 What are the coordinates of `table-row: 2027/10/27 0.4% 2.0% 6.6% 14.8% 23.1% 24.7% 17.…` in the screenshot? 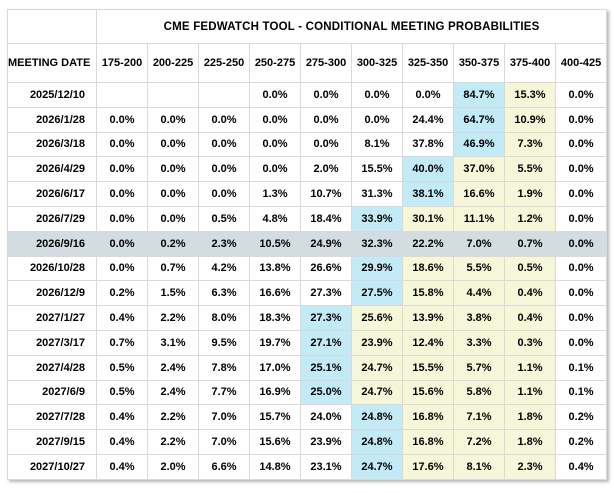 It's located at (307, 466).